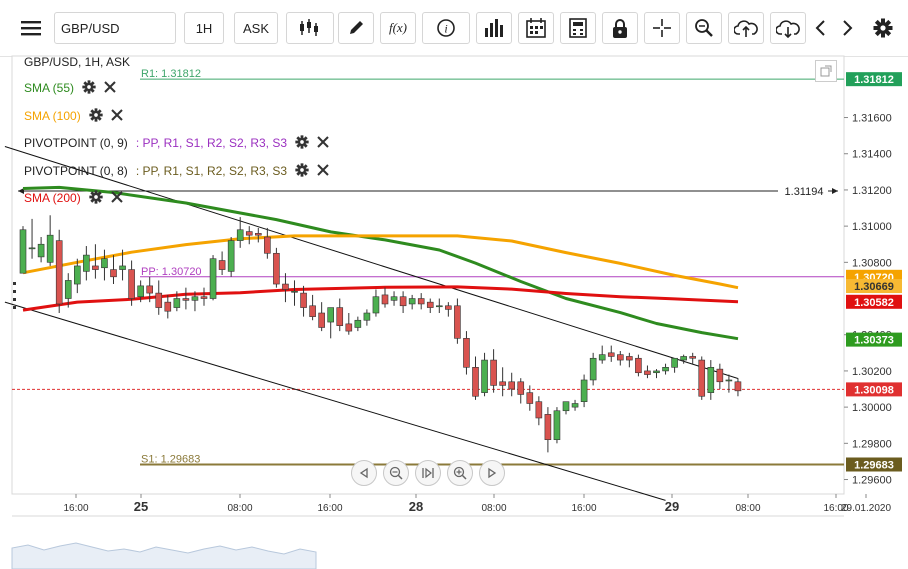 This screenshot has width=908, height=569. I want to click on scroll-right-button, so click(492, 473).